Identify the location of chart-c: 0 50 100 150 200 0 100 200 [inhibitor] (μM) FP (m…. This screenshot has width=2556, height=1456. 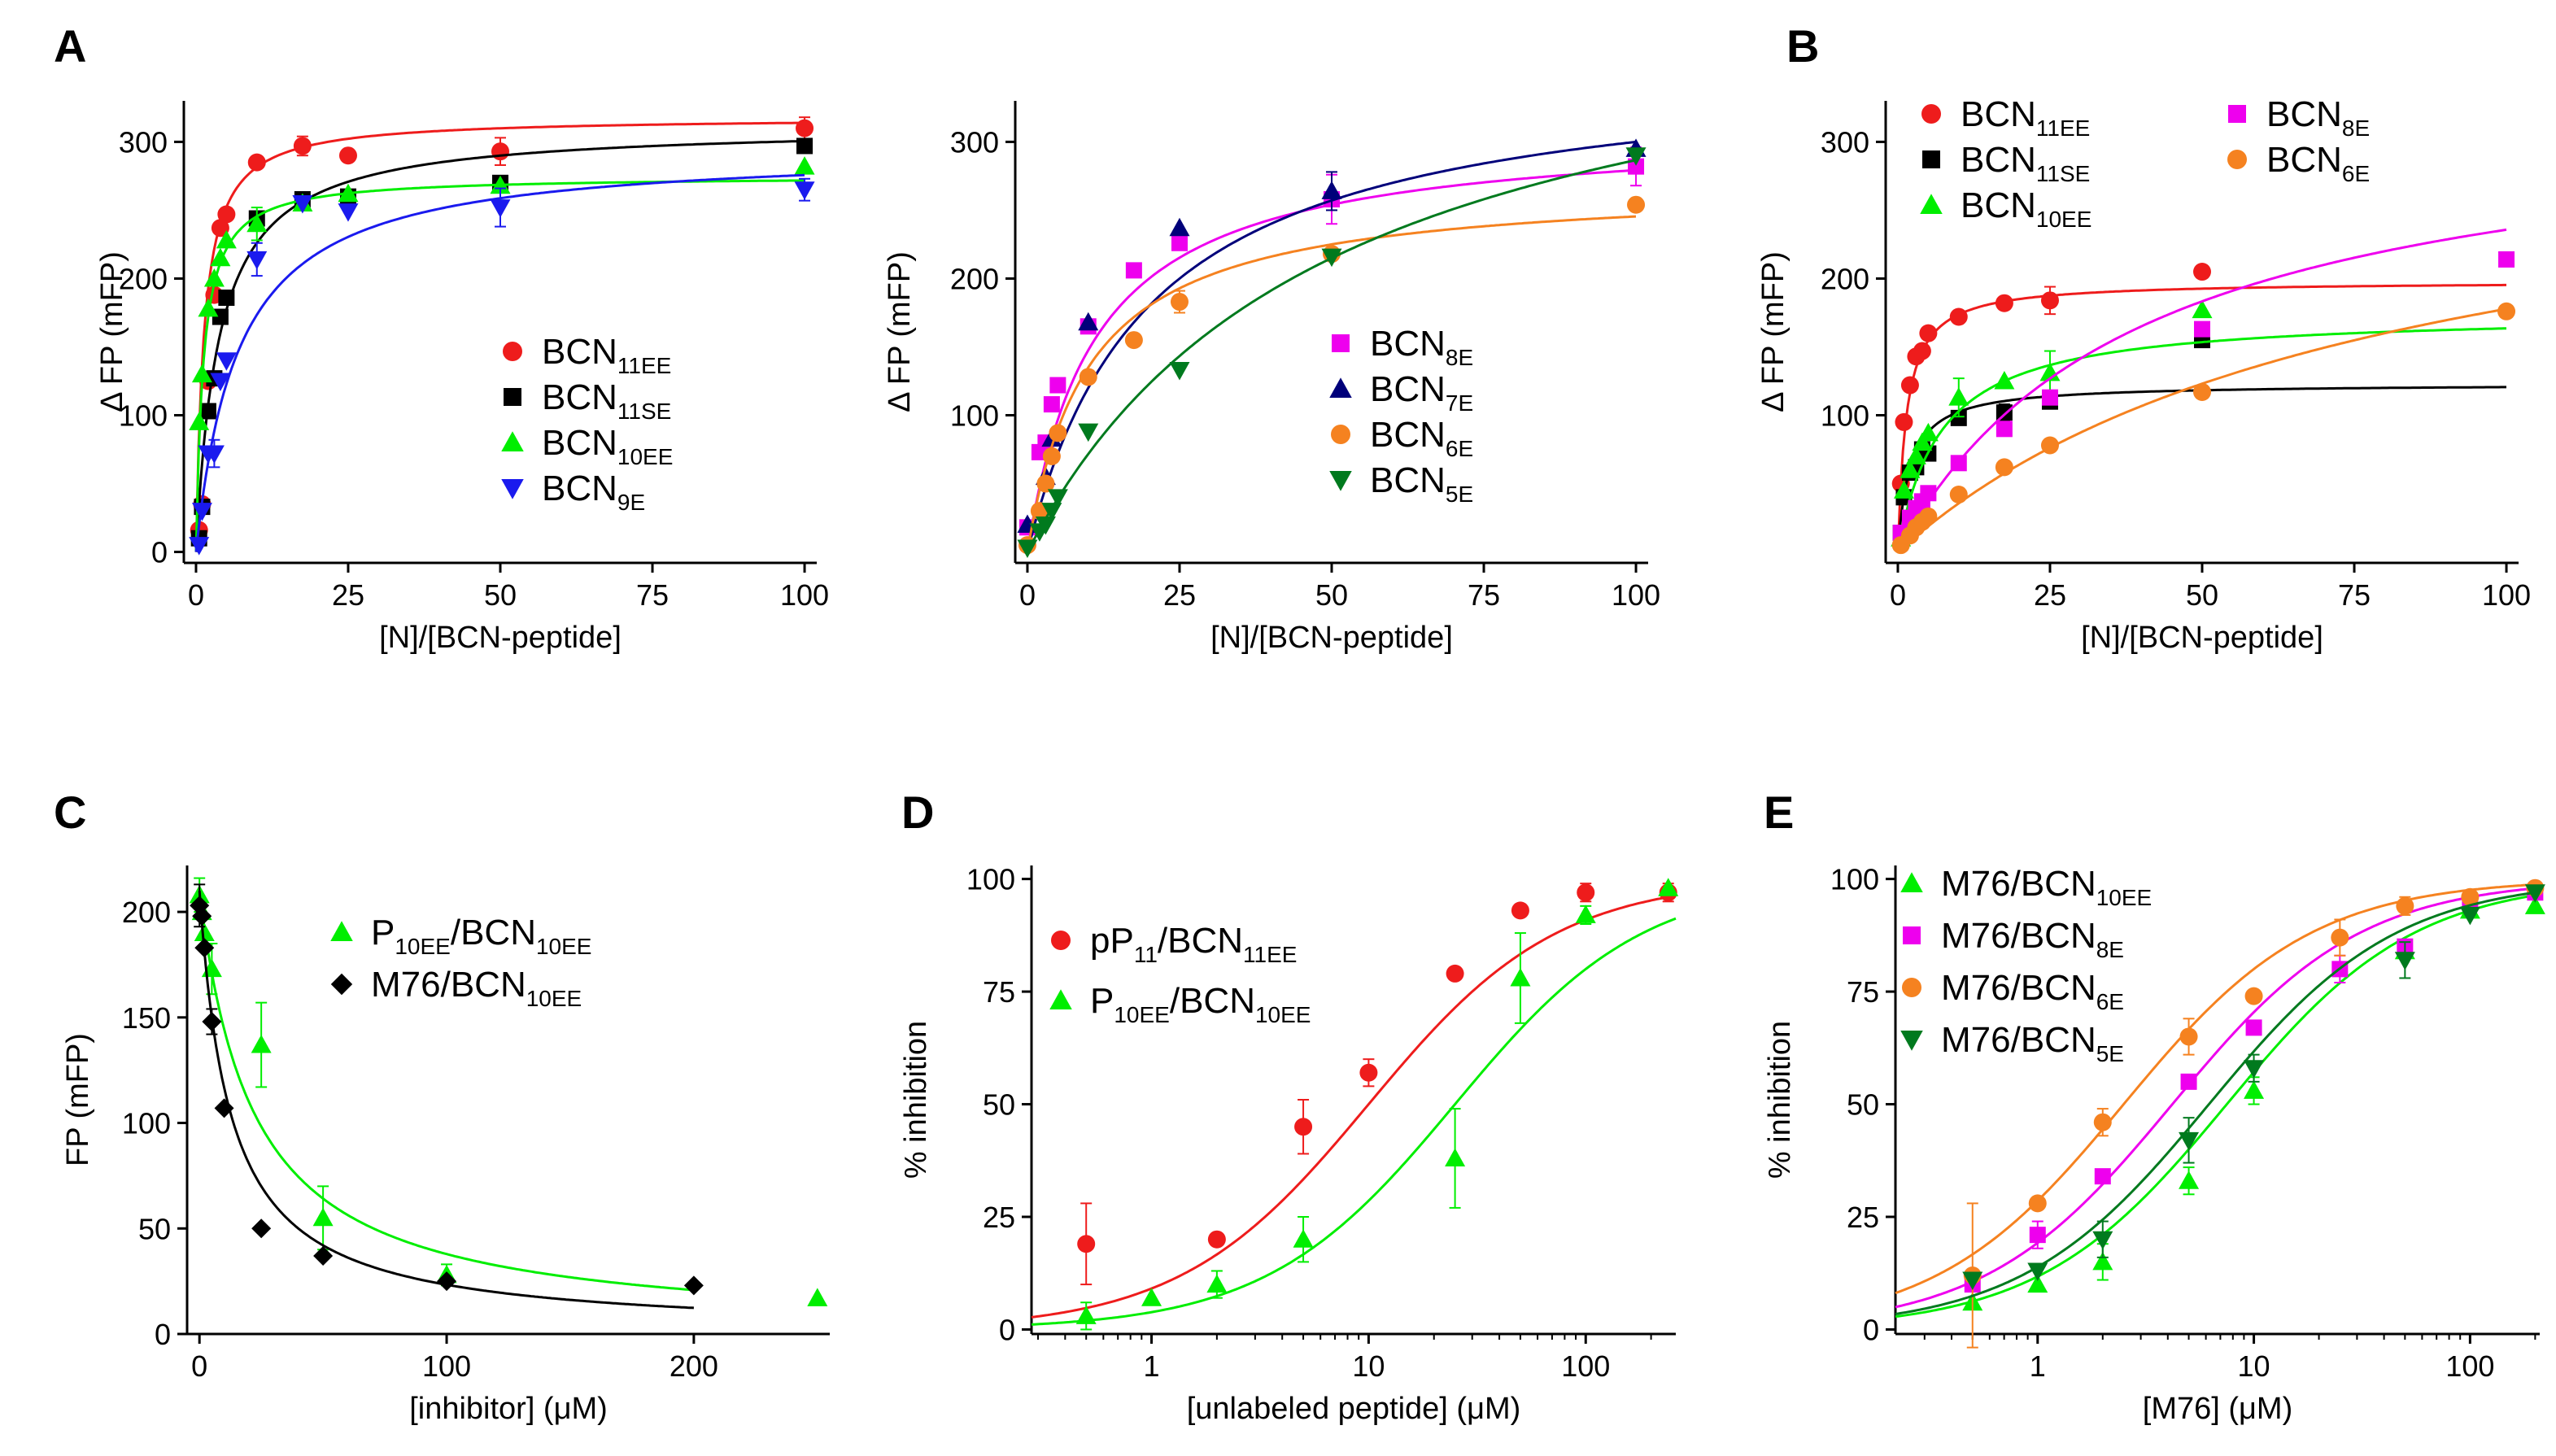
(446, 1146).